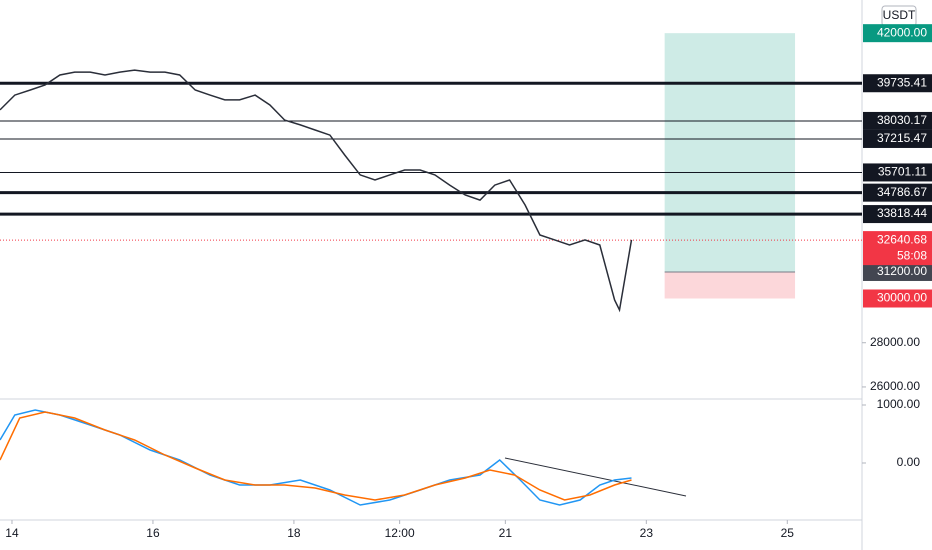 The width and height of the screenshot is (932, 550). I want to click on x-tick-label: 14, so click(12, 533).